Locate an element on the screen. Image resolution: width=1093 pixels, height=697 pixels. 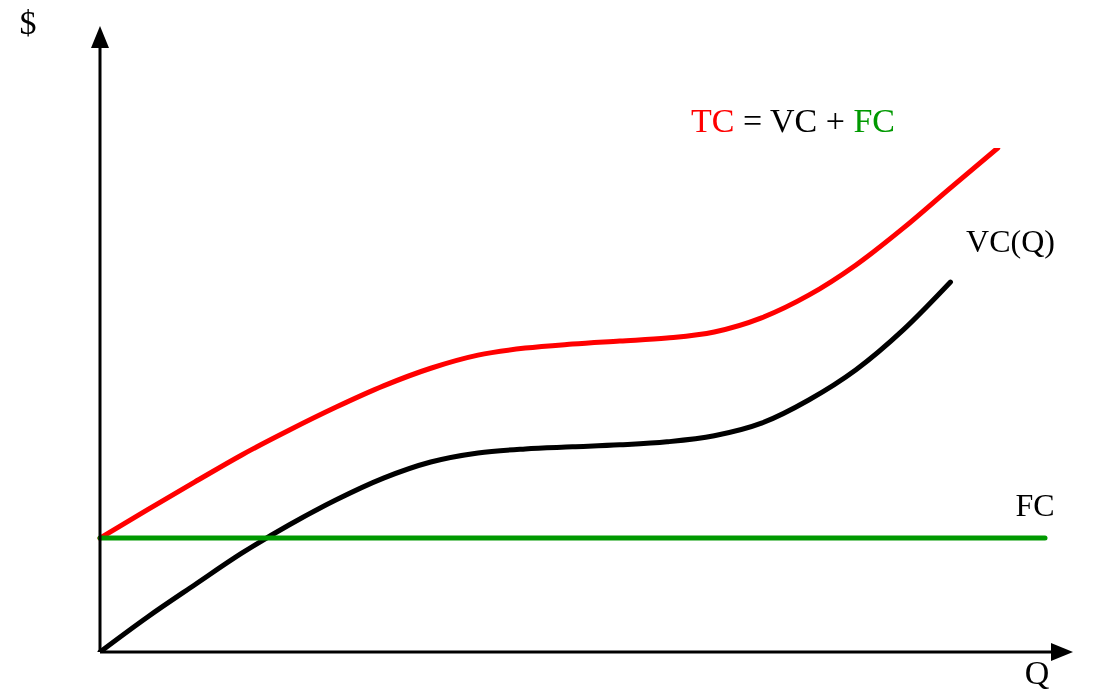
text: TC = VC + FC is located at coordinates (793, 120).